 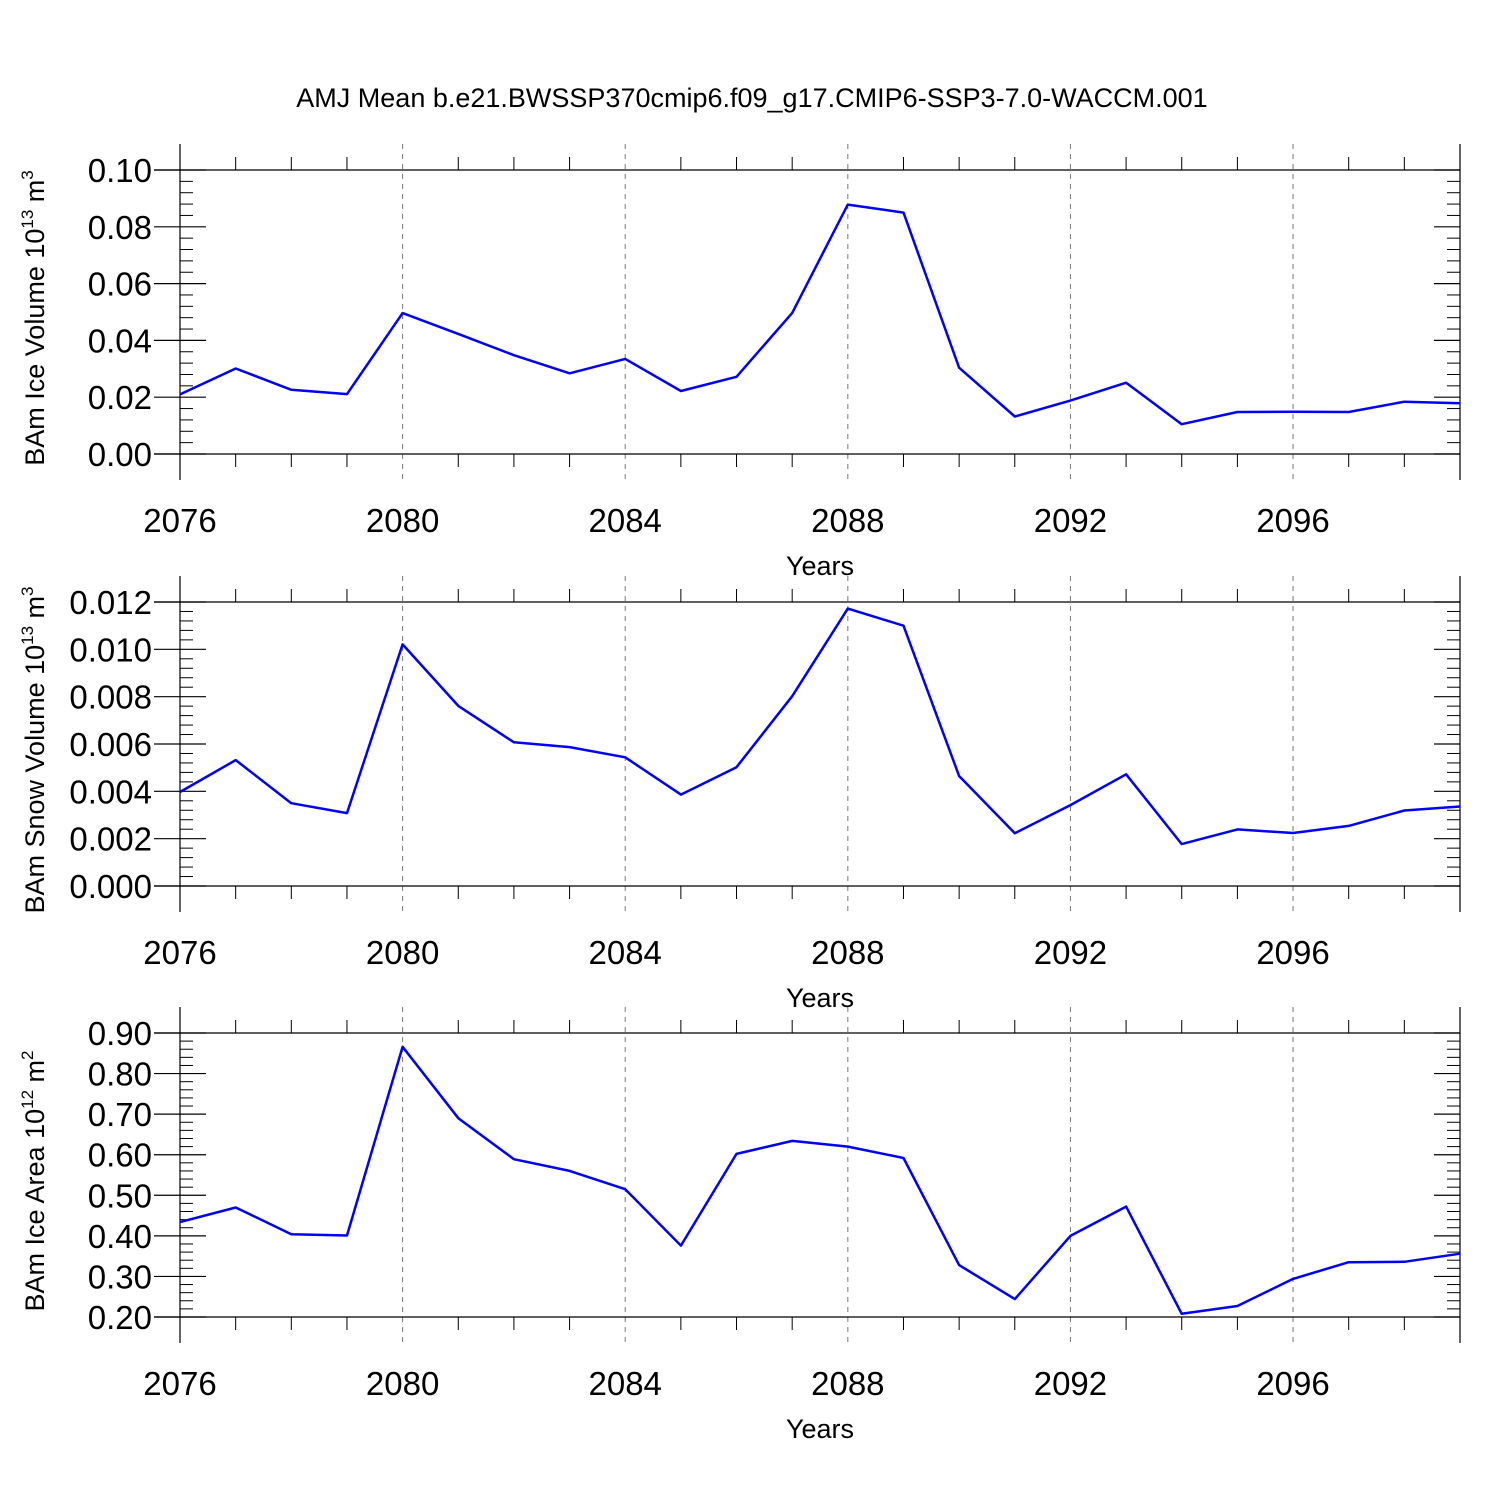 What do you see at coordinates (120, 454) in the screenshot?
I see `y-tick-label: 0.00` at bounding box center [120, 454].